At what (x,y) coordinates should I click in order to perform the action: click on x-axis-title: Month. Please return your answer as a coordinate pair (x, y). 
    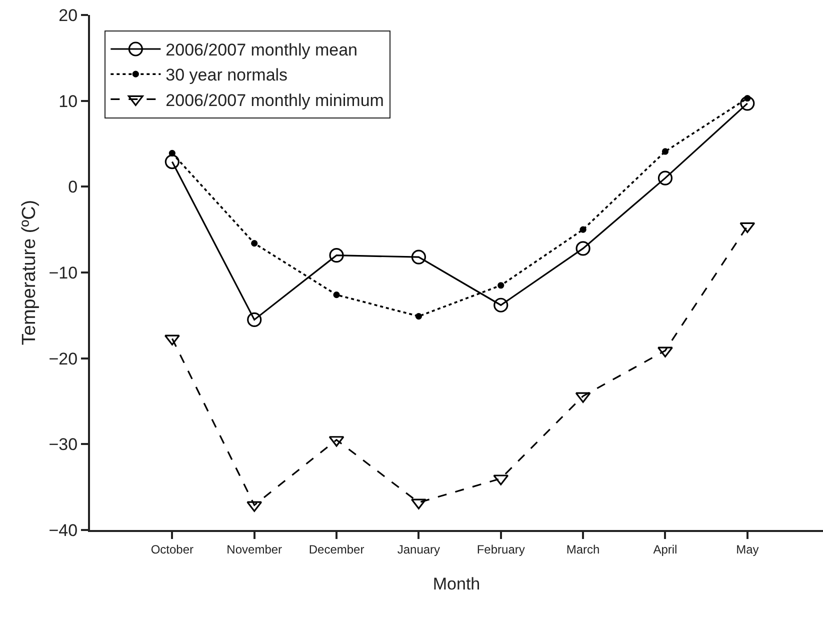
    Looking at the image, I should click on (456, 584).